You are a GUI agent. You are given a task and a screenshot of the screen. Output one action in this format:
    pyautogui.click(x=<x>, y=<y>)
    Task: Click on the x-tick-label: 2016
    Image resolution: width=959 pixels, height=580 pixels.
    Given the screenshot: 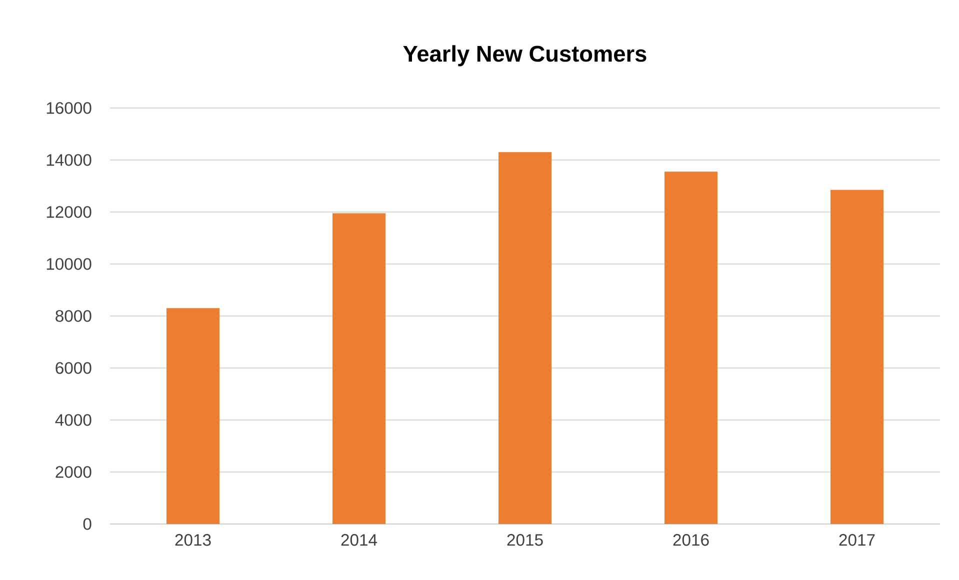 What is the action you would take?
    pyautogui.click(x=691, y=540)
    